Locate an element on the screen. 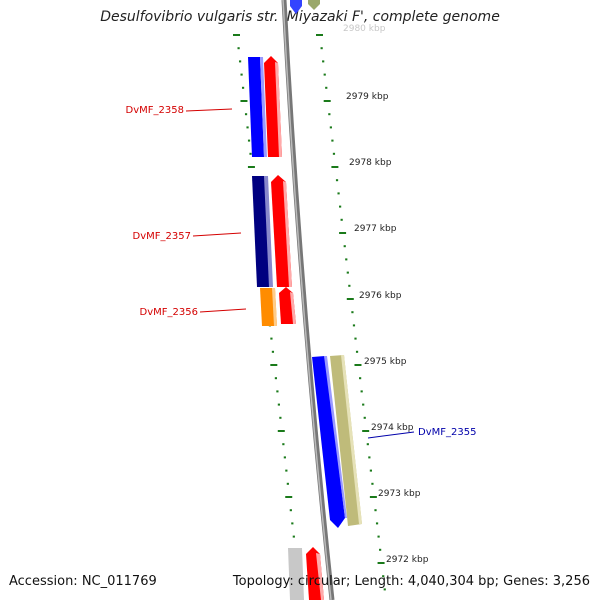  gene-label: DvMF_2355 is located at coordinates (447, 432).